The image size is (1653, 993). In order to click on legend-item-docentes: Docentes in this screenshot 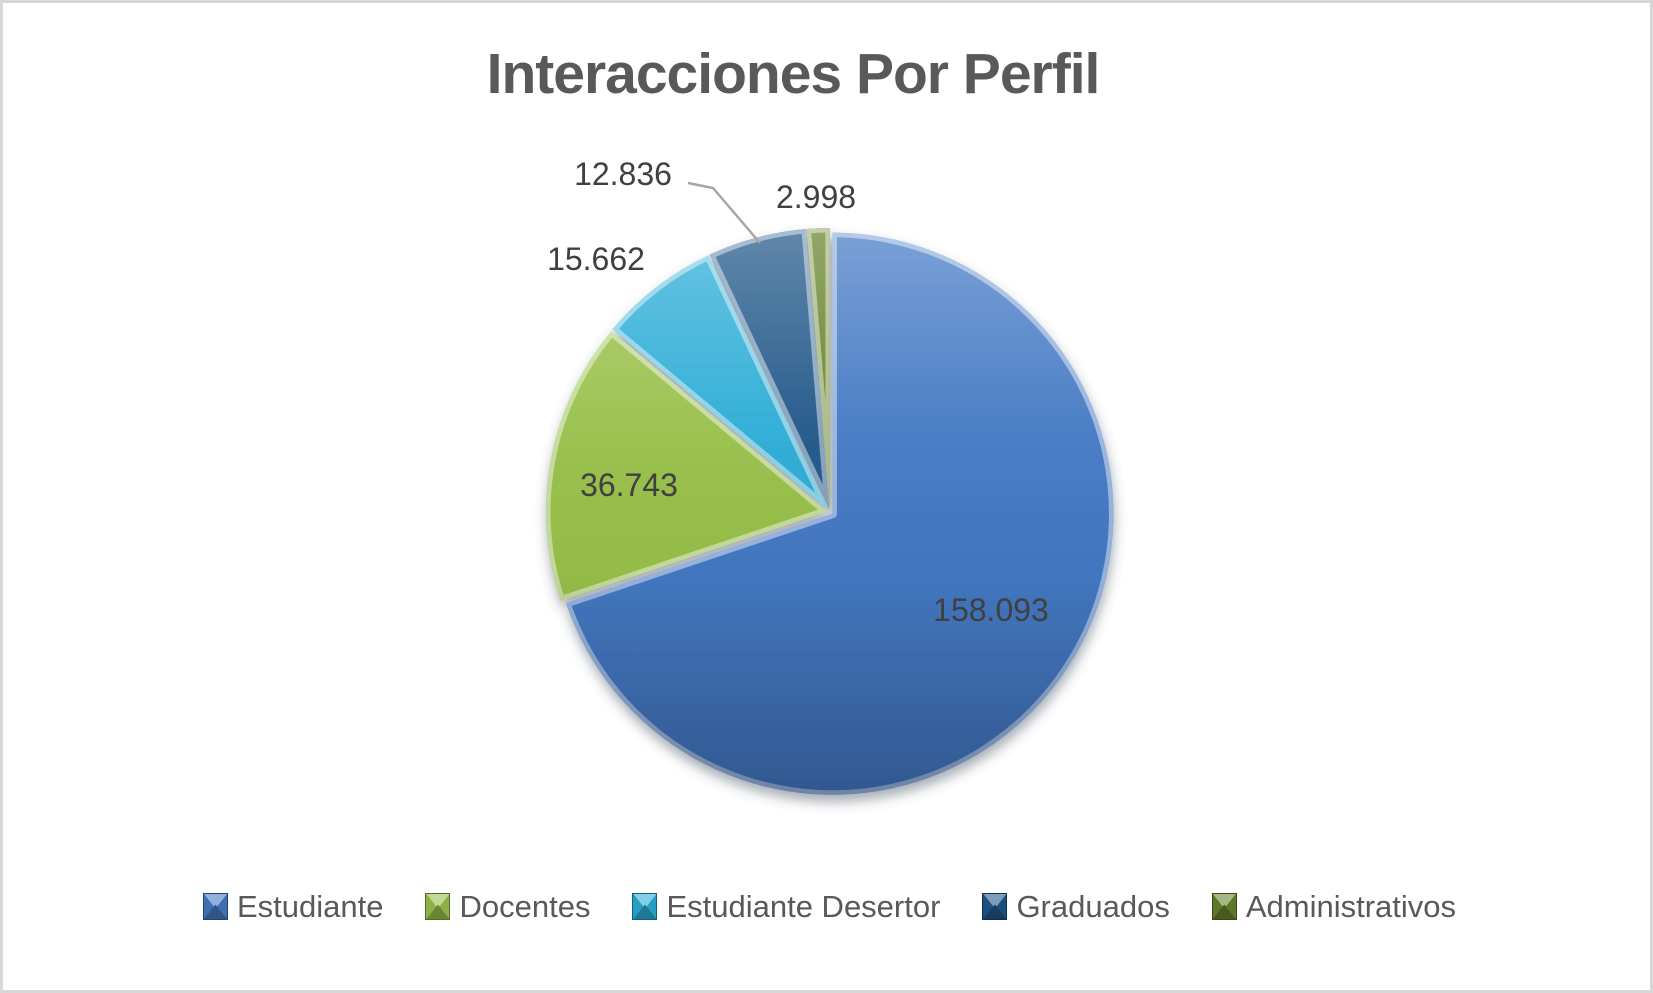, I will do `click(507, 906)`.